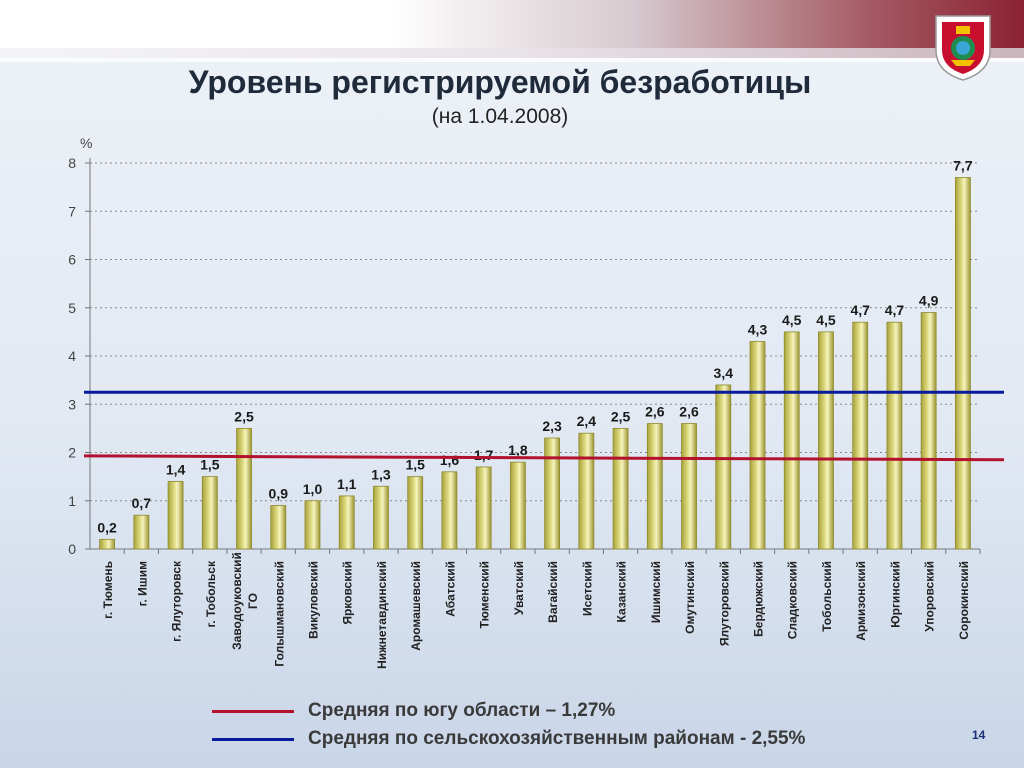 This screenshot has height=768, width=1024. What do you see at coordinates (72, 501) in the screenshot?
I see `y-tick-label: 1` at bounding box center [72, 501].